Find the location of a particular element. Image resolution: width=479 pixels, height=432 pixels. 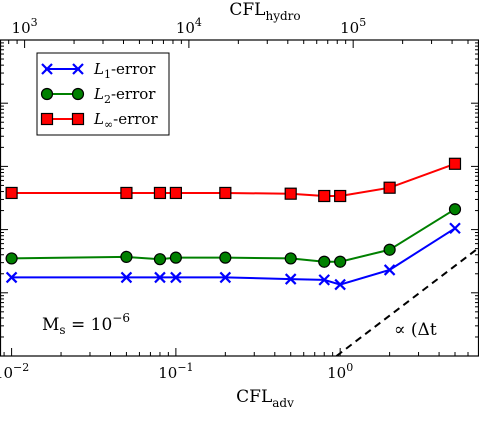

legend-label-sub: 2 is located at coordinates (107, 99).